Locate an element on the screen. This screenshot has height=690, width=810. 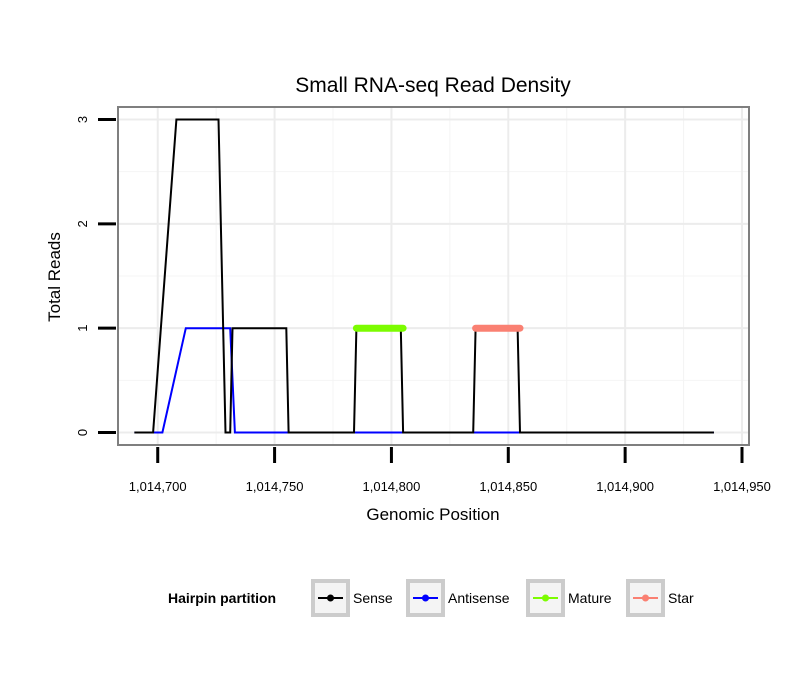
legend-label-mature: Mature is located at coordinates (590, 598).